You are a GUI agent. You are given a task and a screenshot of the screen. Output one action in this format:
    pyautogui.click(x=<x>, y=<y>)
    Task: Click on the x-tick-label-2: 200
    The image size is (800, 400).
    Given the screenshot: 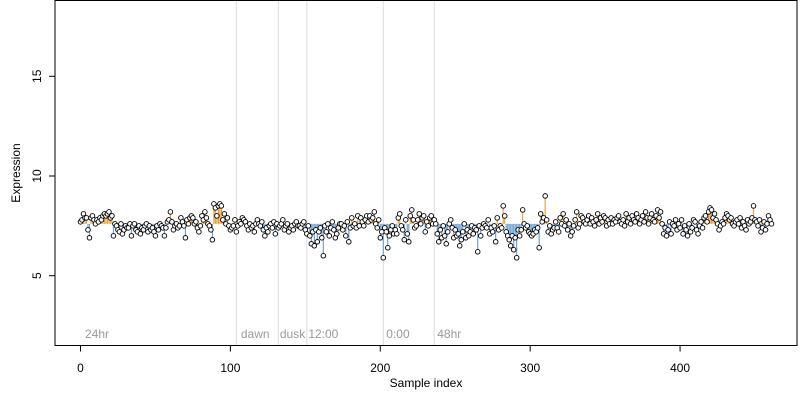 What is the action you would take?
    pyautogui.click(x=380, y=368)
    